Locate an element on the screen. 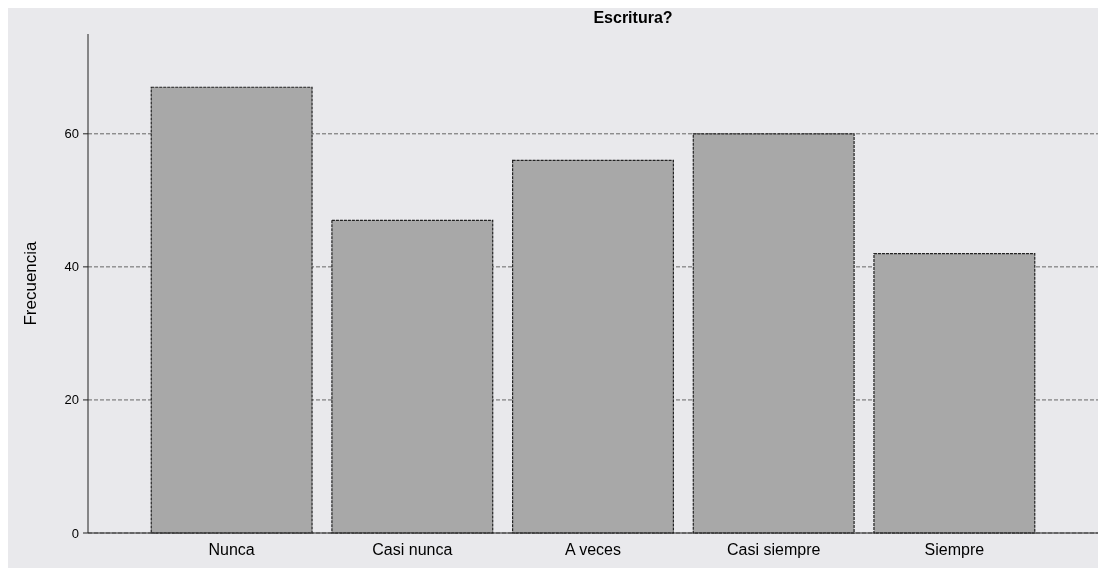 The image size is (1108, 569). y-tick-label: 40 is located at coordinates (71, 267).